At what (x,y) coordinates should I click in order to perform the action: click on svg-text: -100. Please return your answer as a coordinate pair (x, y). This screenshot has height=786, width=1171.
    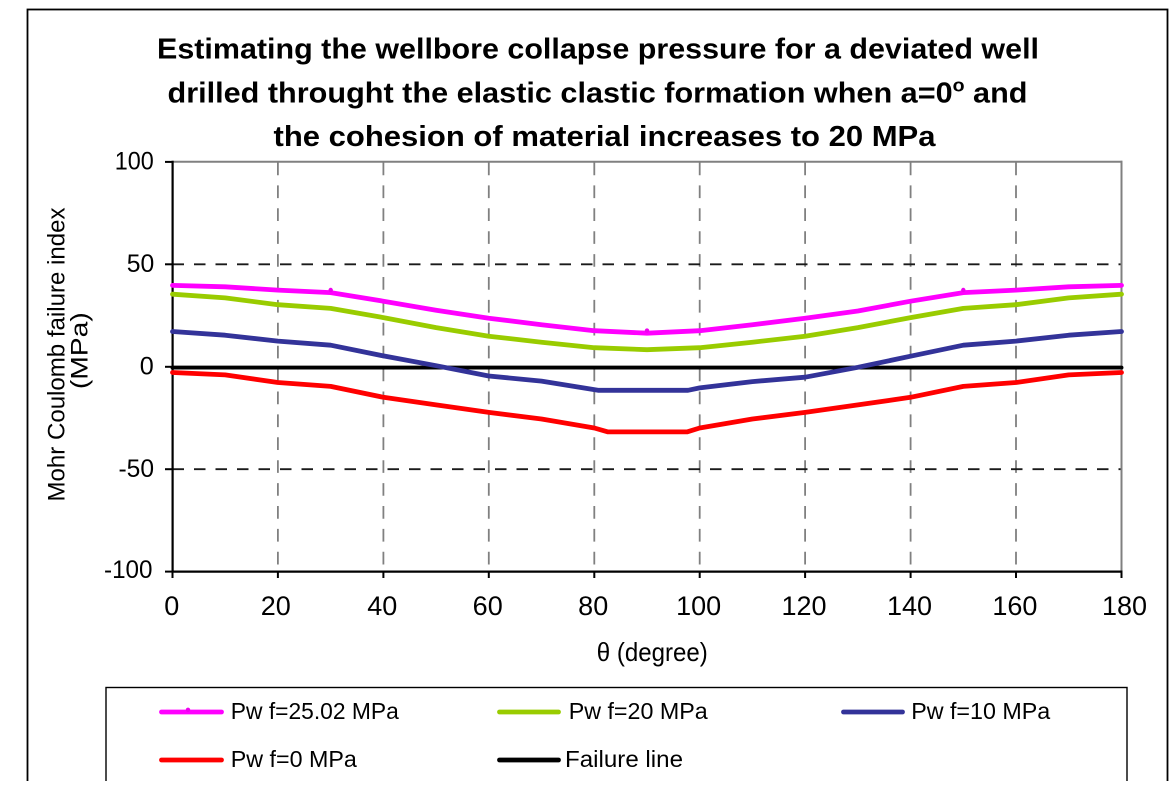
    Looking at the image, I should click on (128, 570).